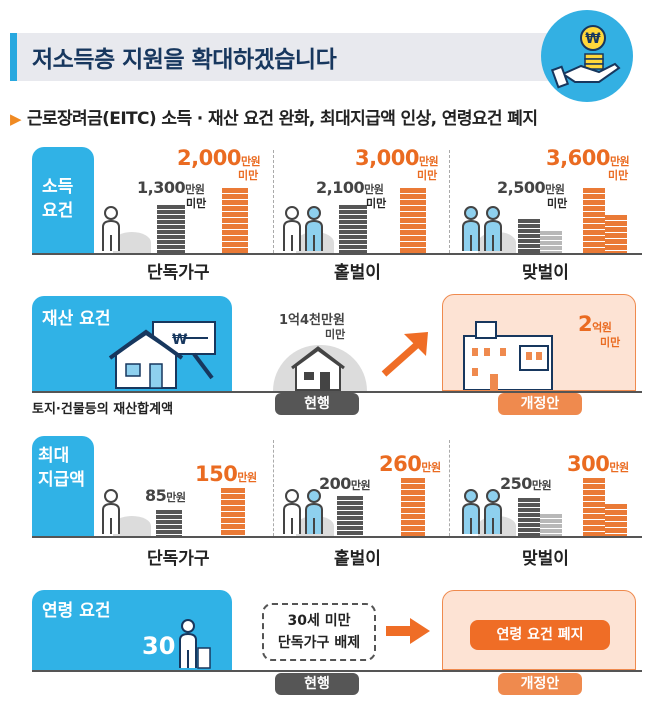 The image size is (650, 718). I want to click on maxpay-proposed-3: 300만원, so click(598, 464).